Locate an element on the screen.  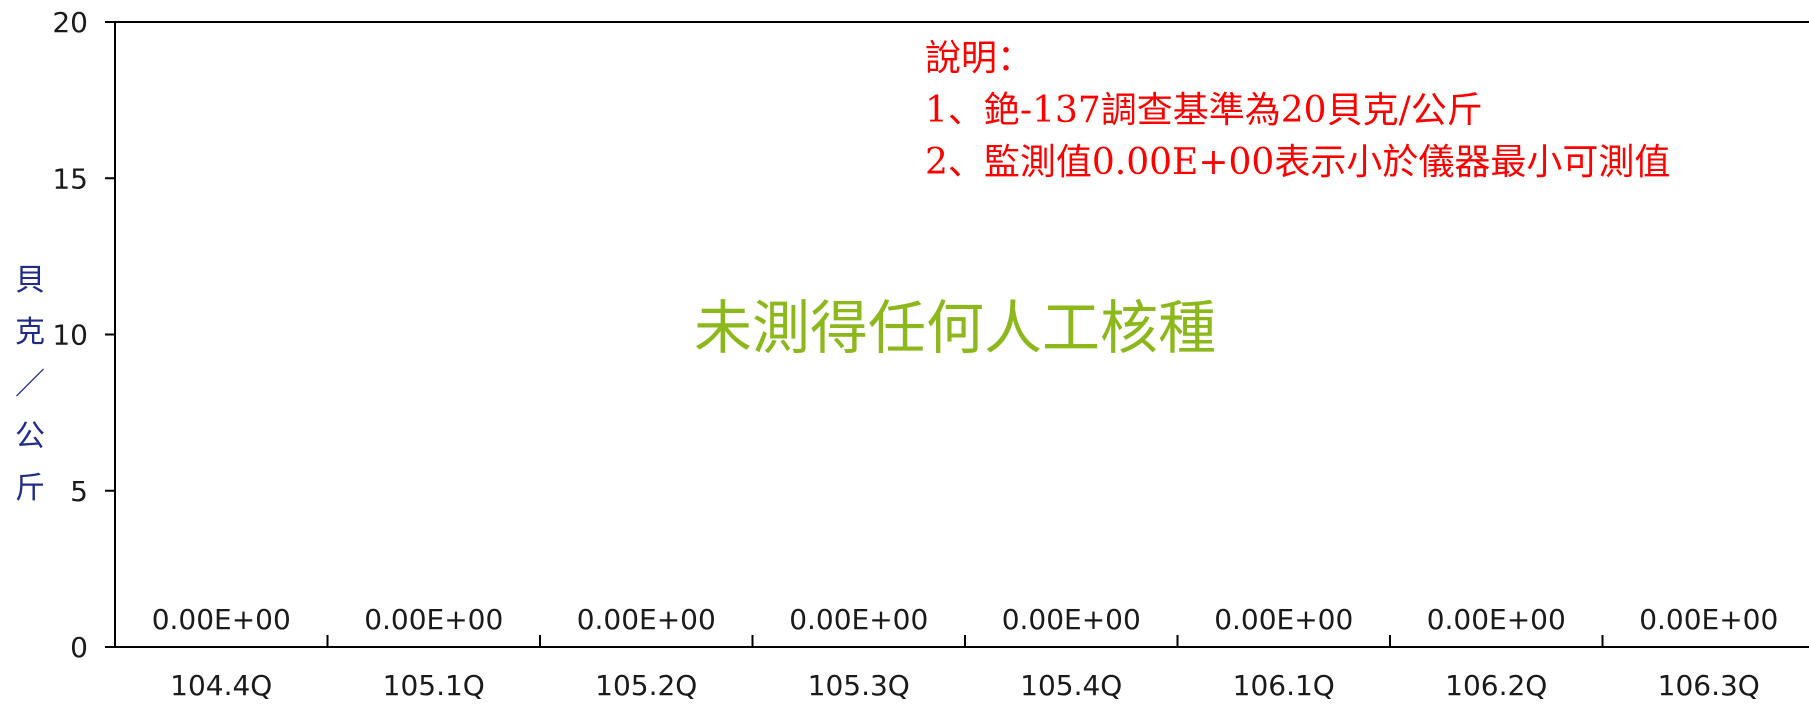
center-annotation-text: 未測得任何人工核種 is located at coordinates (955, 328).